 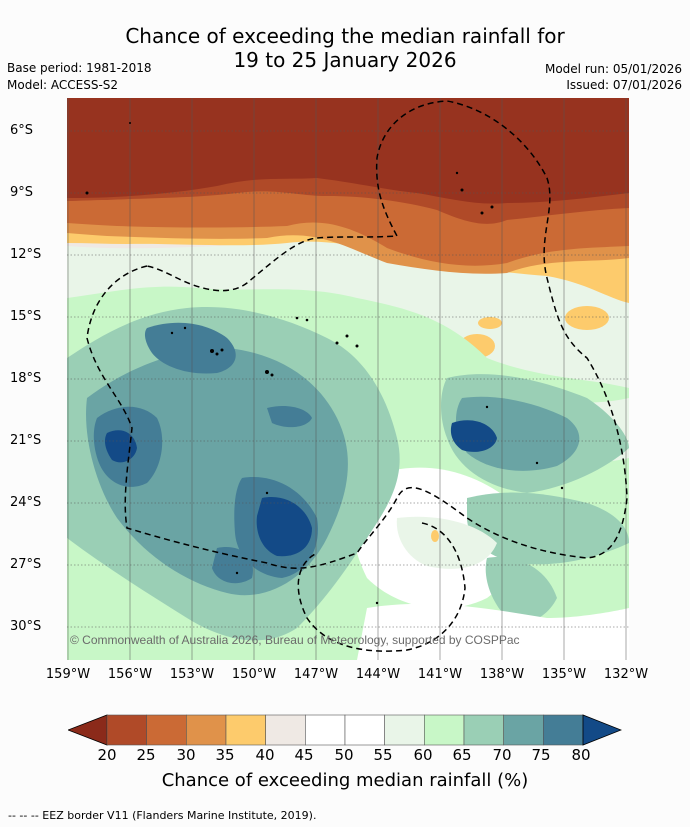 I want to click on issued-date: Issued: 07/01/2026, so click(x=624, y=85).